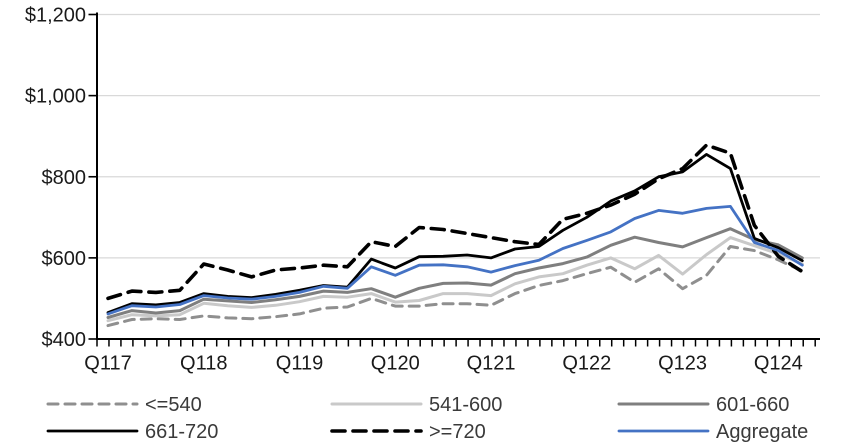 This screenshot has height=442, width=852. What do you see at coordinates (778, 364) in the screenshot?
I see `x-axis-label: Q124` at bounding box center [778, 364].